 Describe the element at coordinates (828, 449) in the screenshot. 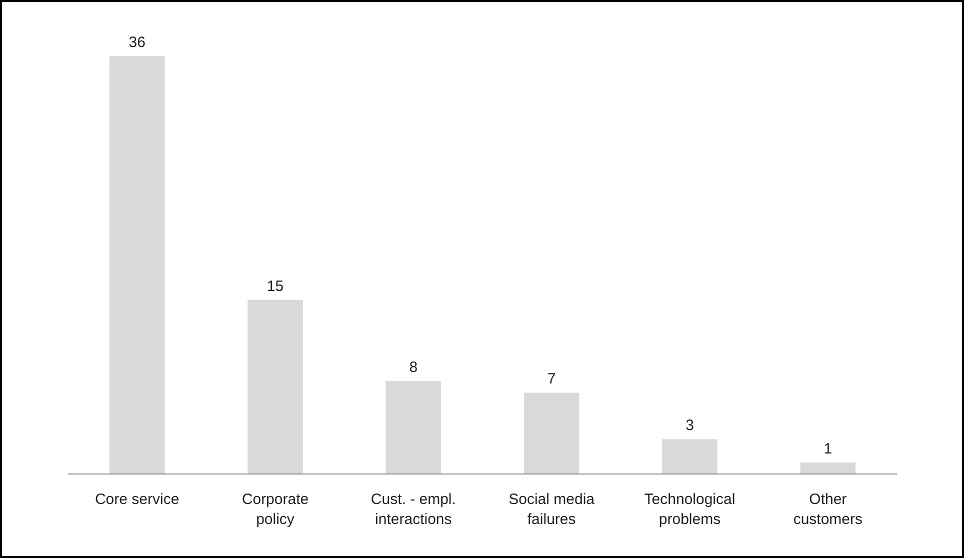

I see `data-label: 1` at that location.